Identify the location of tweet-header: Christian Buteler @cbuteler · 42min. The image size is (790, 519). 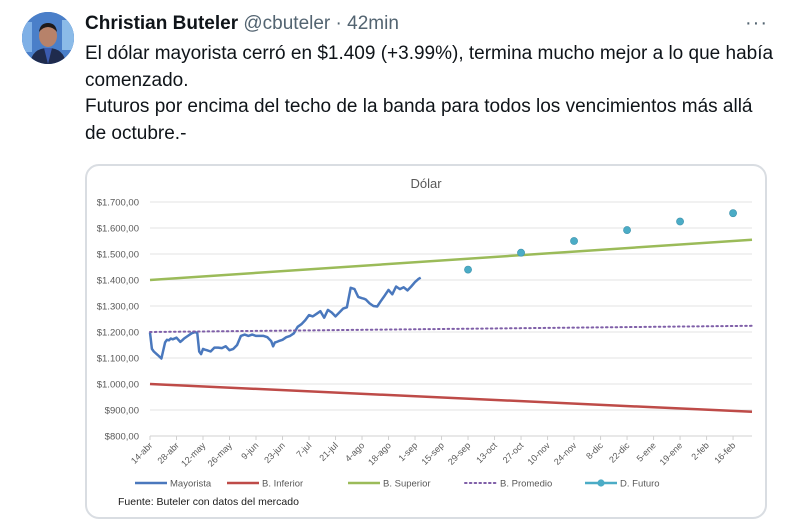
(242, 24).